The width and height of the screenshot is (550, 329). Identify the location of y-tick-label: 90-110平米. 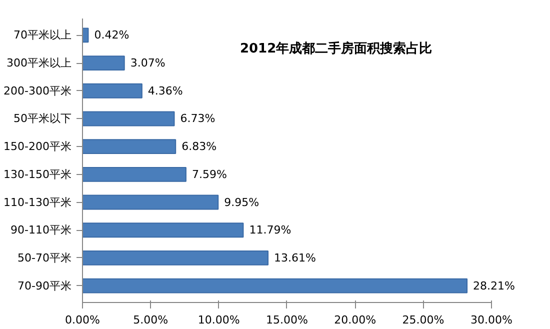
(41, 230).